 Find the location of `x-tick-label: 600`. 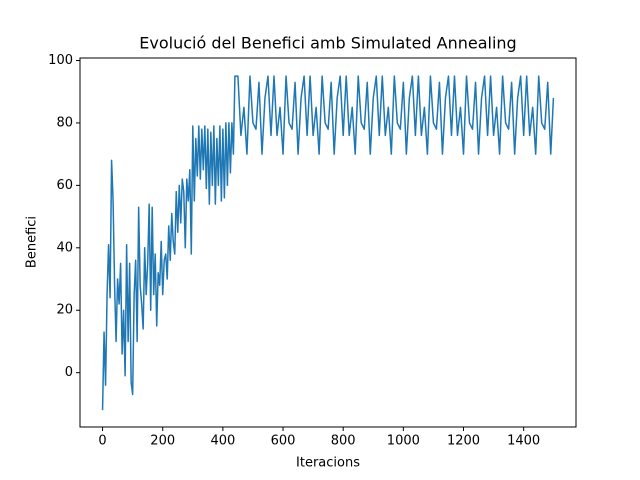

x-tick-label: 600 is located at coordinates (283, 441).